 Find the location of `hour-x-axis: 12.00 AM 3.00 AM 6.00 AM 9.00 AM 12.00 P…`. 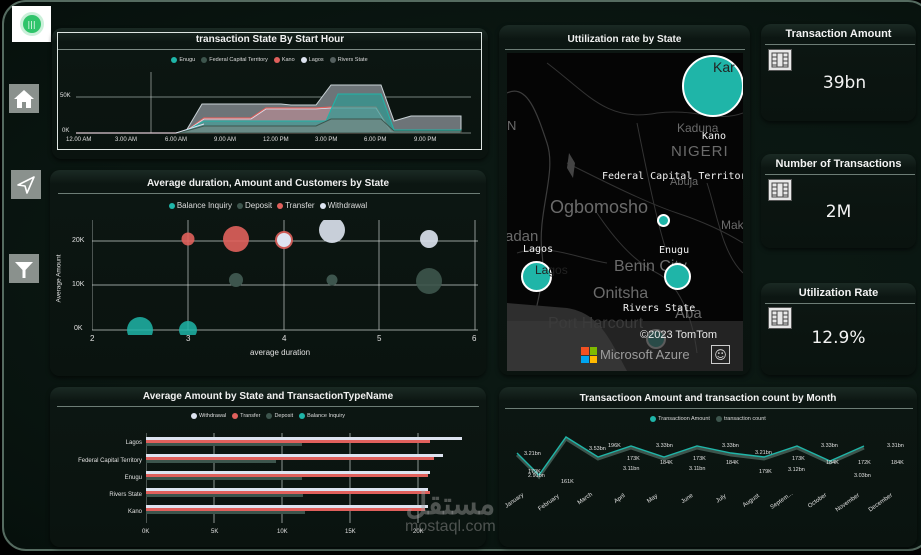

hour-x-axis: 12.00 AM 3.00 AM 6.00 AM 9.00 AM 12.00 P… is located at coordinates (266, 142).